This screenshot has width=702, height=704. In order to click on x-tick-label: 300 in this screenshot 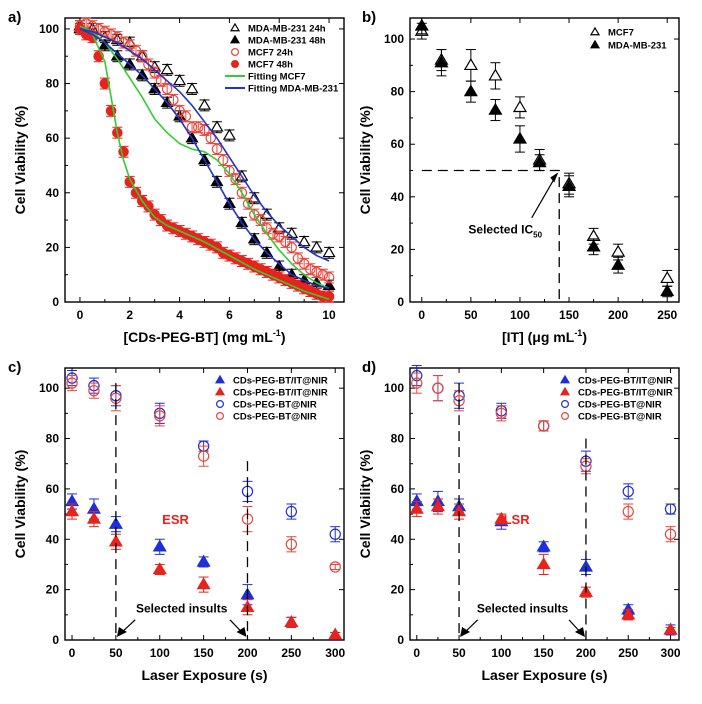, I will do `click(671, 653)`.